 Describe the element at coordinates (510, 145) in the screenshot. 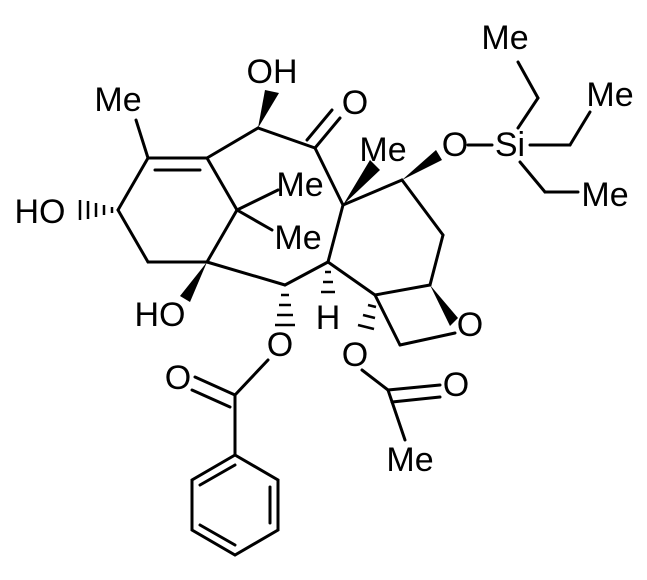

I see `atom-label: Si` at that location.